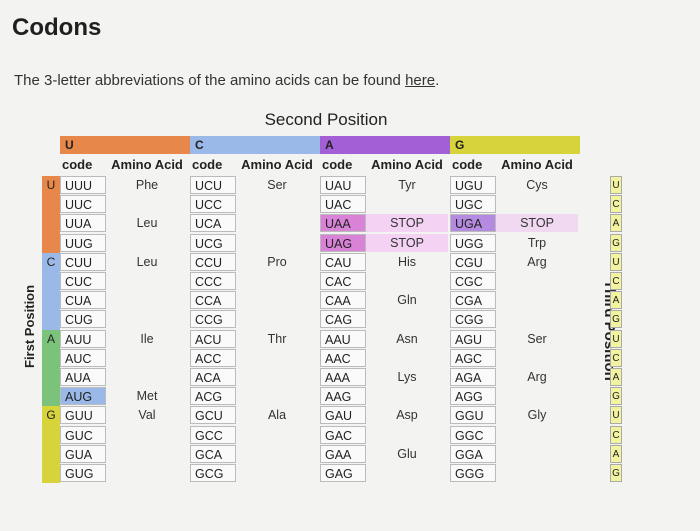 The height and width of the screenshot is (531, 700). Describe the element at coordinates (277, 415) in the screenshot. I see `amino-acid-label: Ala` at that location.